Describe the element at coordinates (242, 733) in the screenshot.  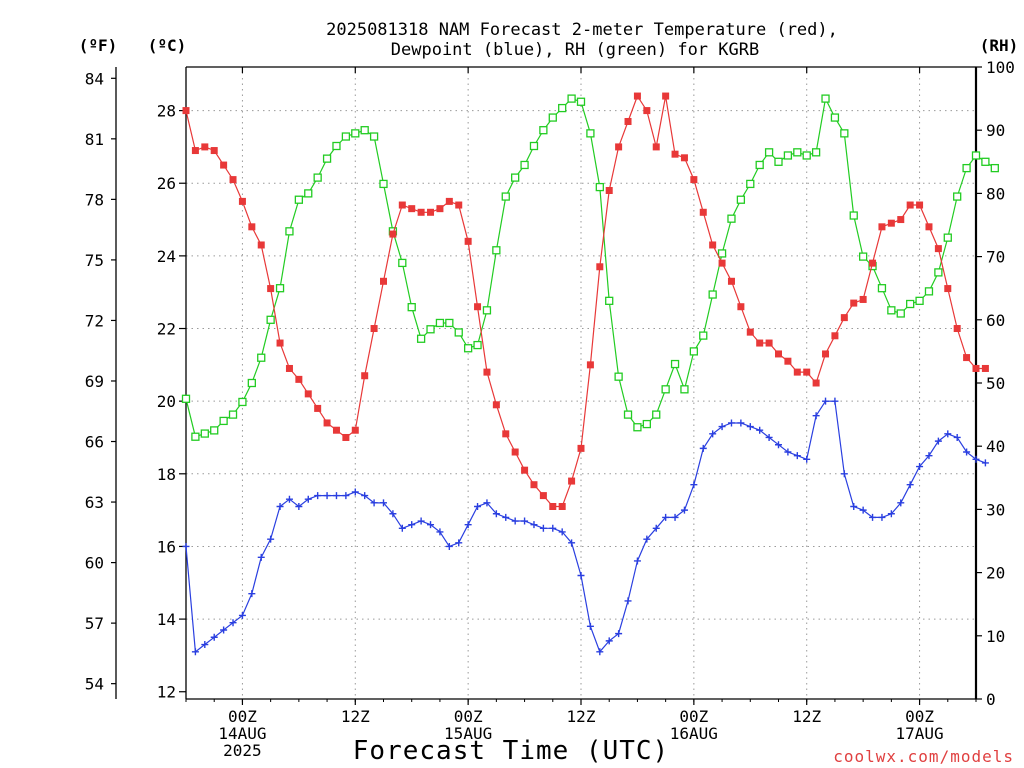
I see `time-tick-label: 14AUG` at that location.